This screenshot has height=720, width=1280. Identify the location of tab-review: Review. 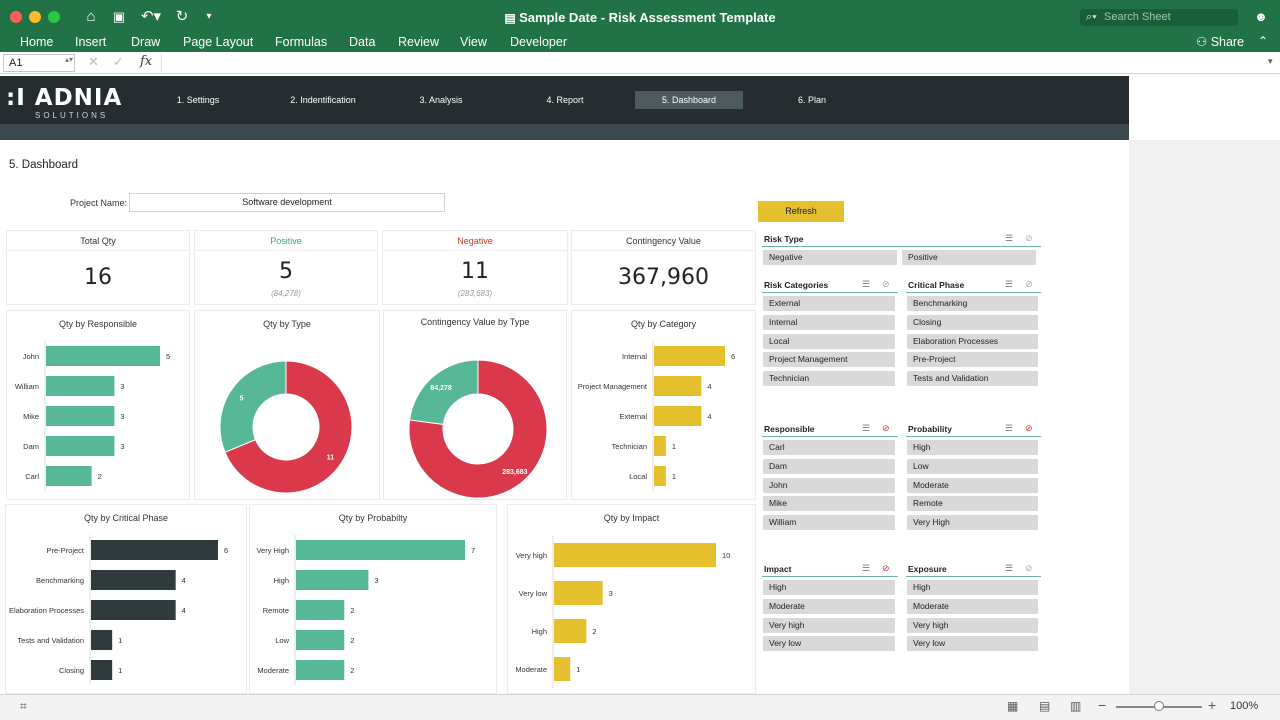
(418, 42).